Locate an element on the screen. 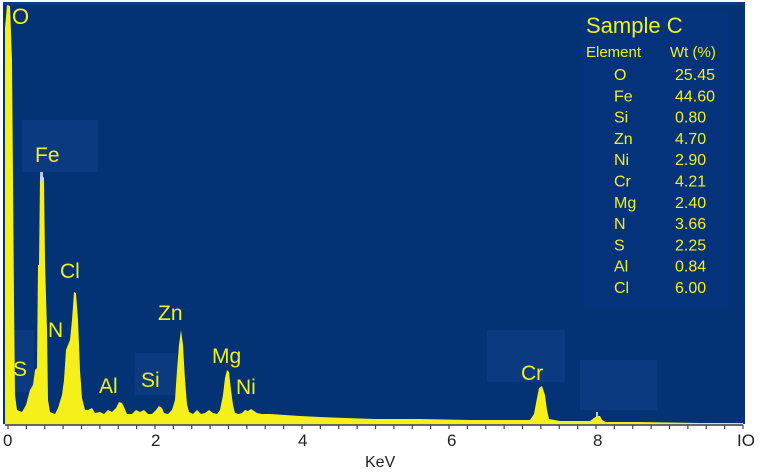  peak-label-mg: Mg is located at coordinates (226, 356).